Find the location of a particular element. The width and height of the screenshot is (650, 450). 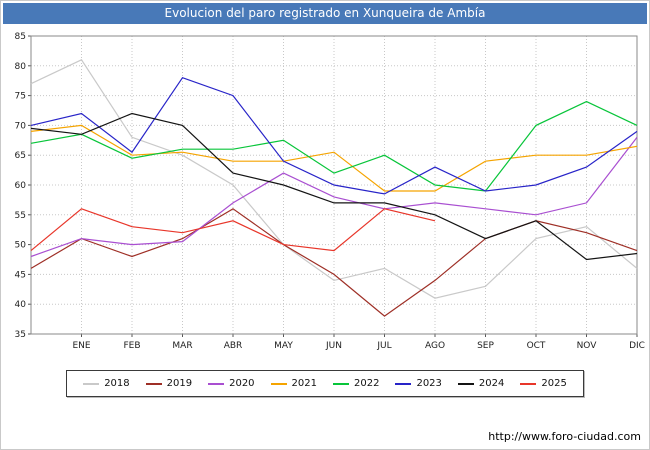

svg-text: 80 is located at coordinates (21, 67).